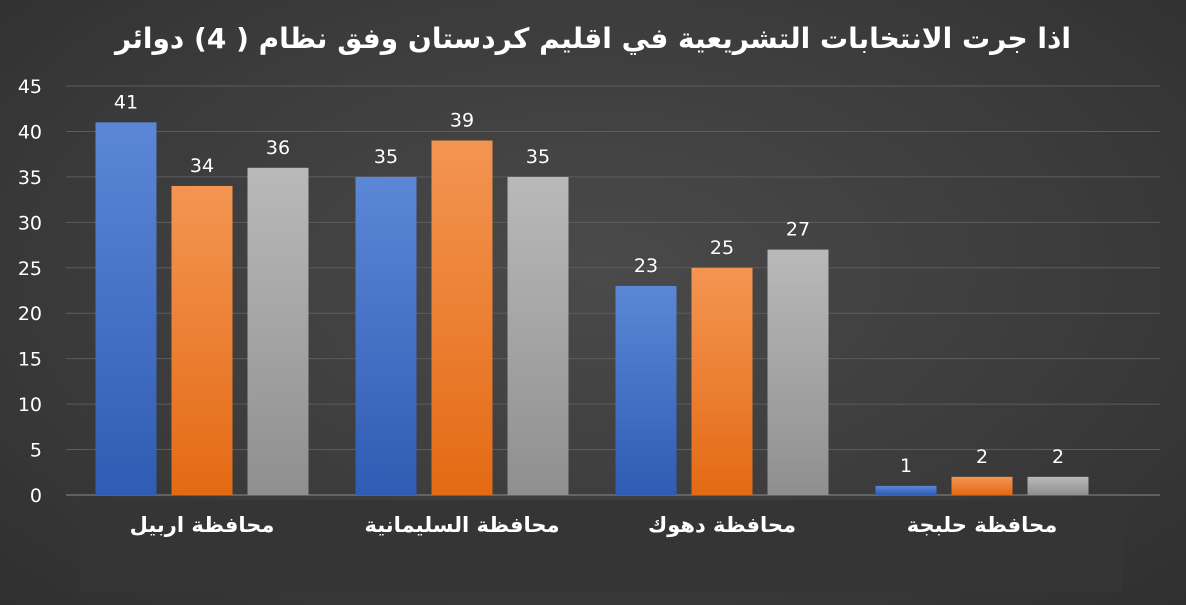 Image resolution: width=1186 pixels, height=605 pixels. Describe the element at coordinates (36, 496) in the screenshot. I see `y-tick-label: 0` at that location.